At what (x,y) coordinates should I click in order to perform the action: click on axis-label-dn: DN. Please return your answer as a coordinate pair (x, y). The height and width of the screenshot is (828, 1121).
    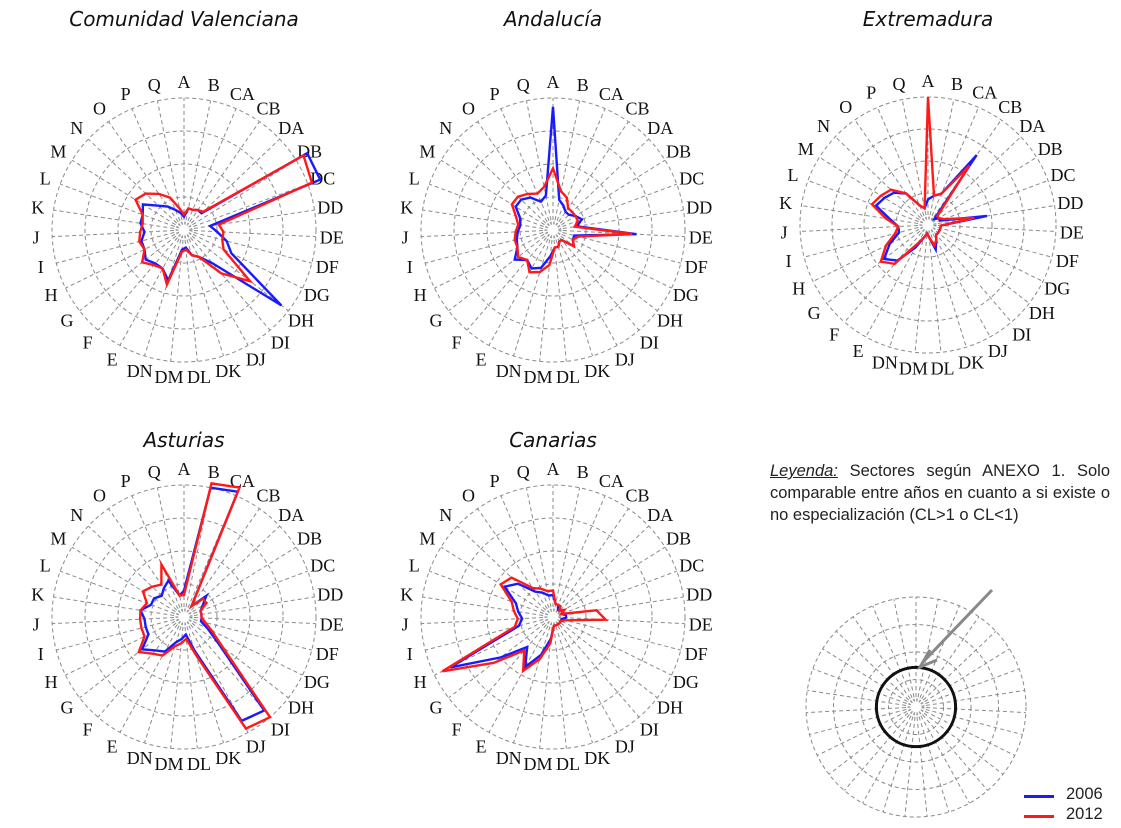
    Looking at the image, I should click on (509, 758).